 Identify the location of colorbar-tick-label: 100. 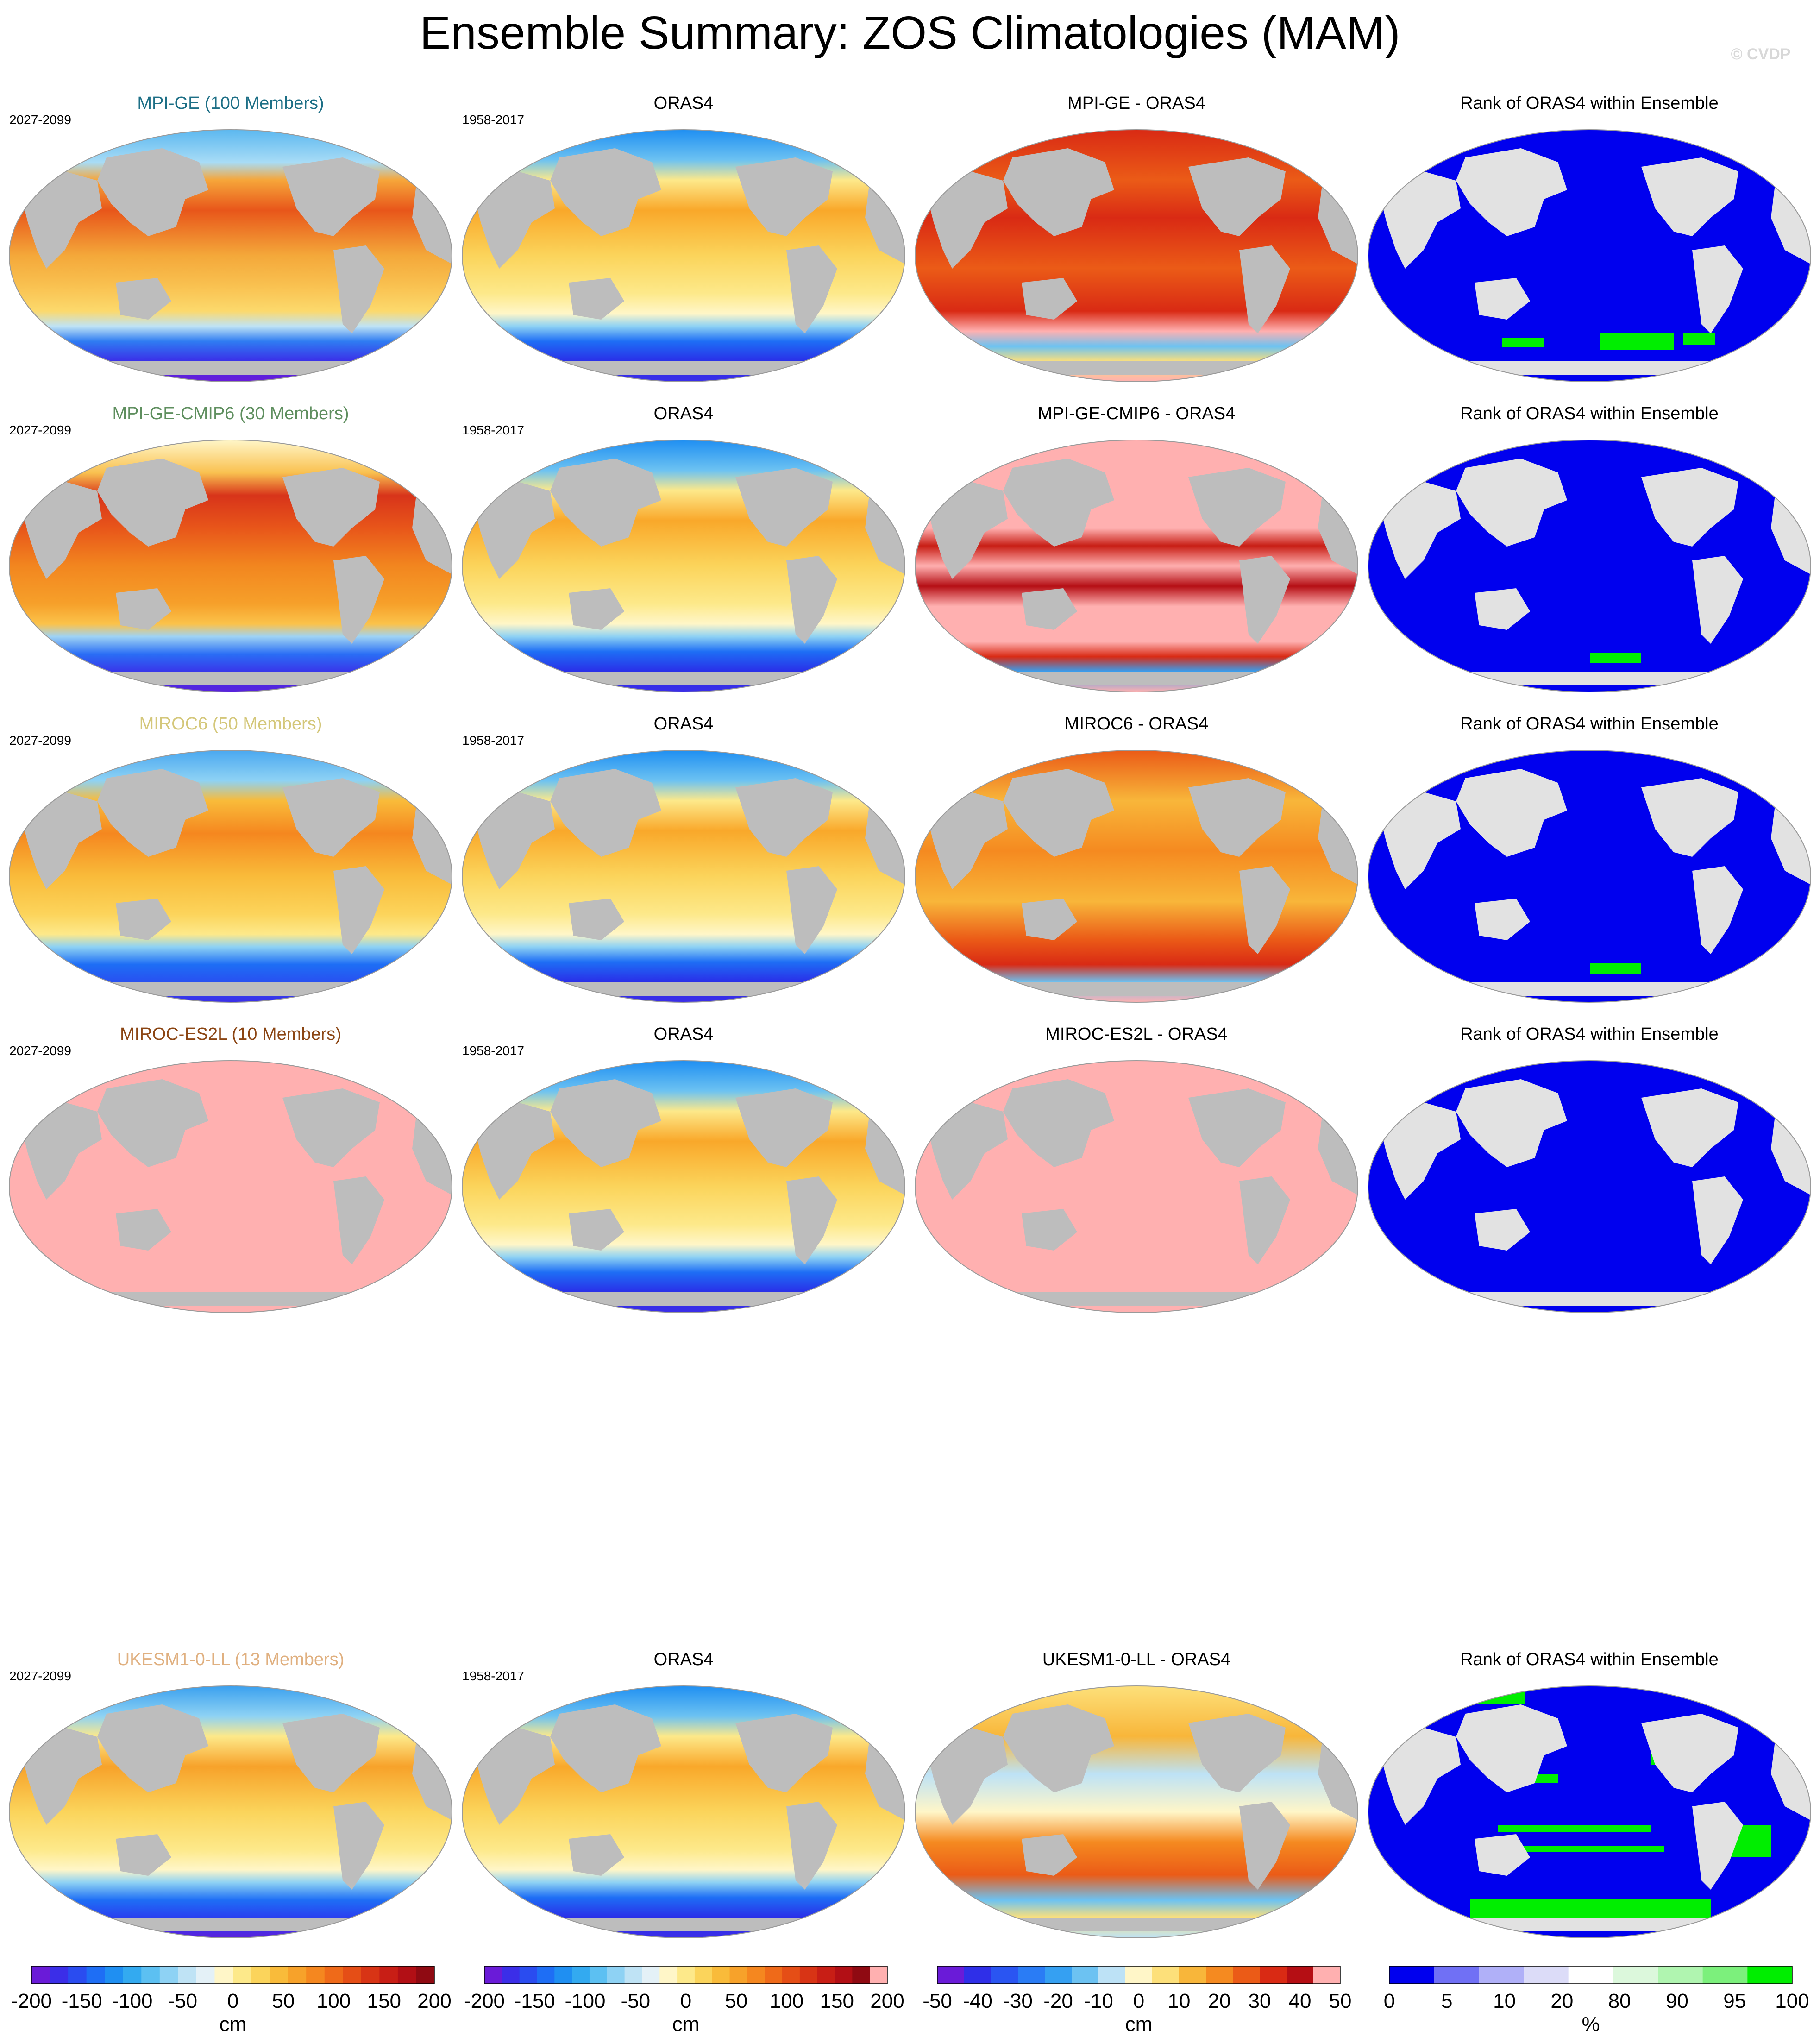
(1792, 2001).